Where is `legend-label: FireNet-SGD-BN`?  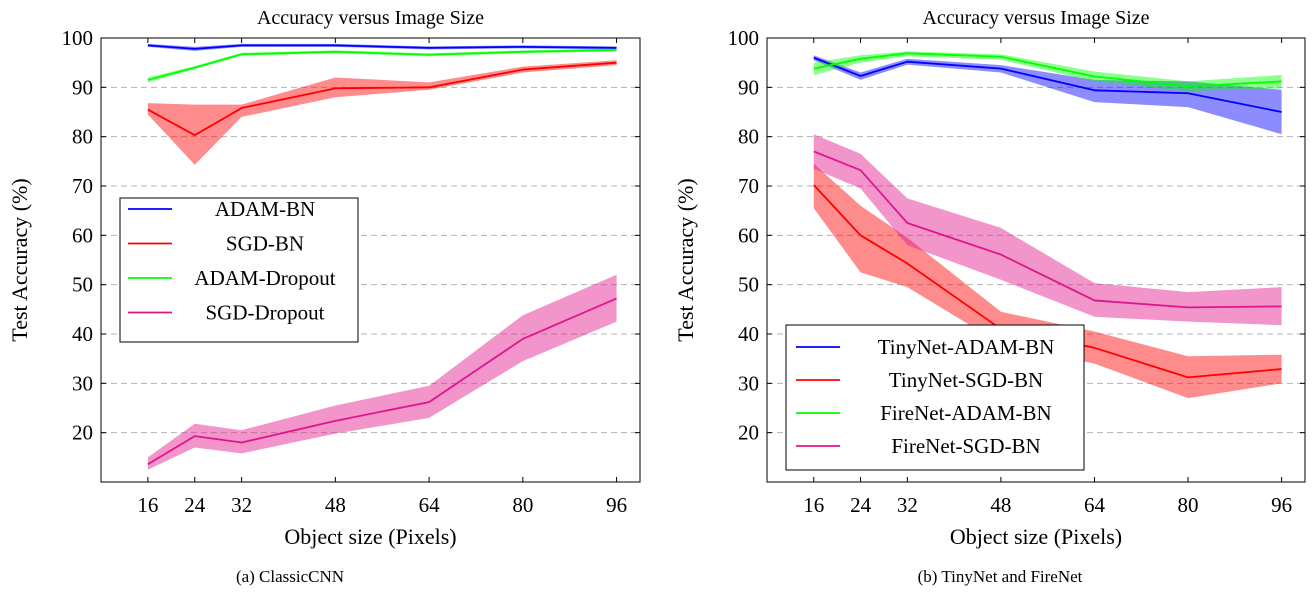
legend-label: FireNet-SGD-BN is located at coordinates (965, 446).